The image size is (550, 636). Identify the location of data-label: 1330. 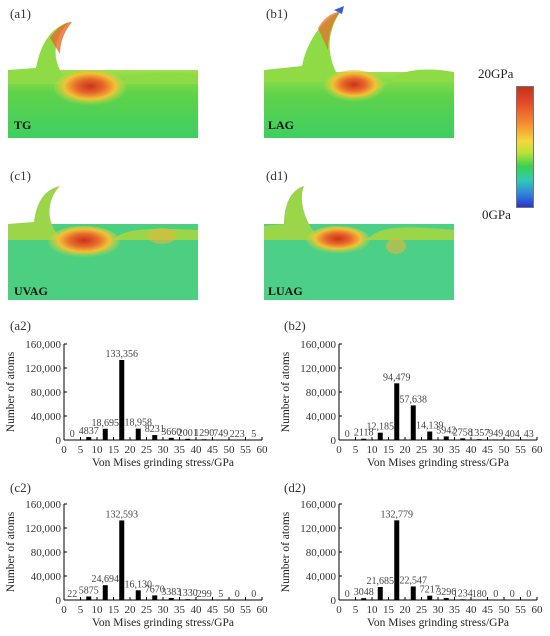
(188, 593).